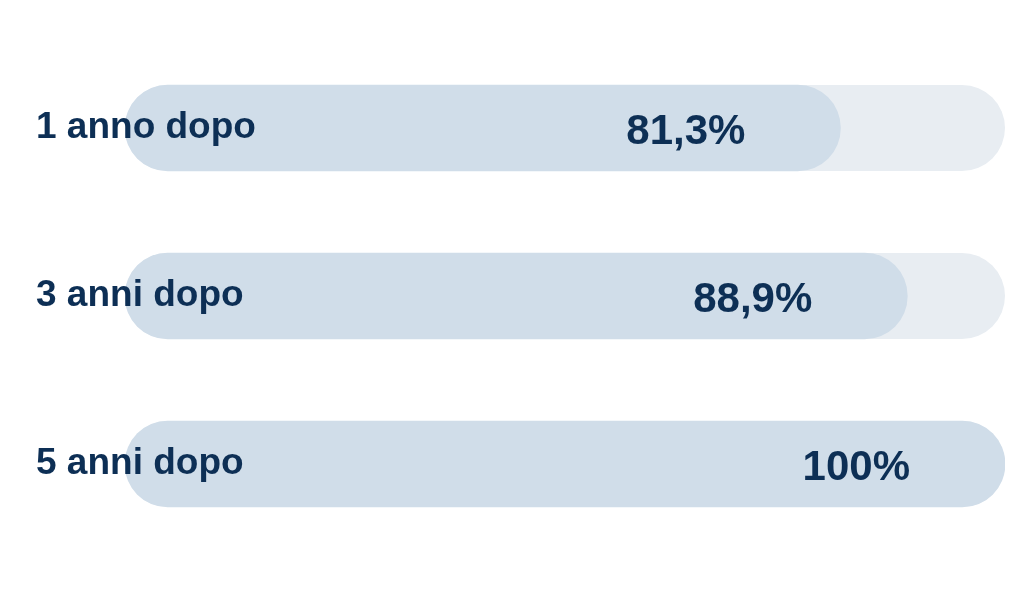  I want to click on data-label: 81,3%, so click(686, 129).